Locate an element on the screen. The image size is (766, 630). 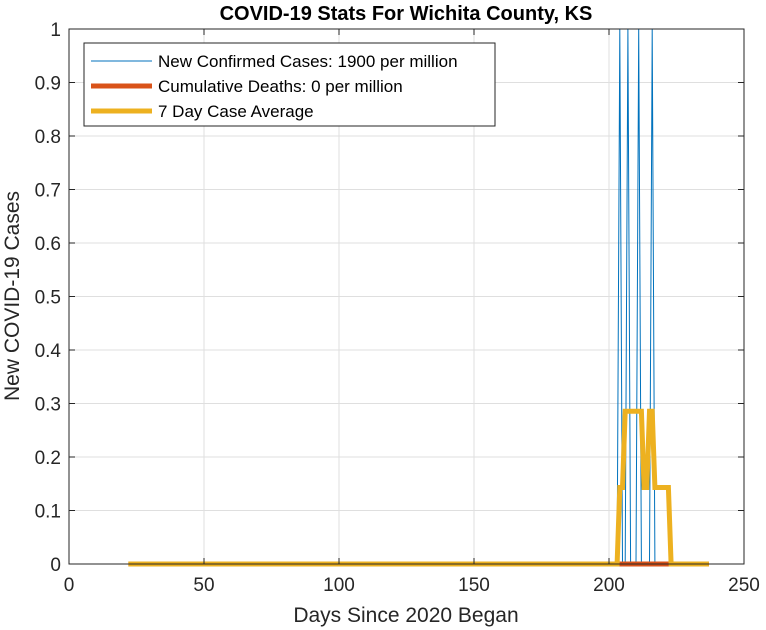
y-tick-label: 0.5 is located at coordinates (48, 298).